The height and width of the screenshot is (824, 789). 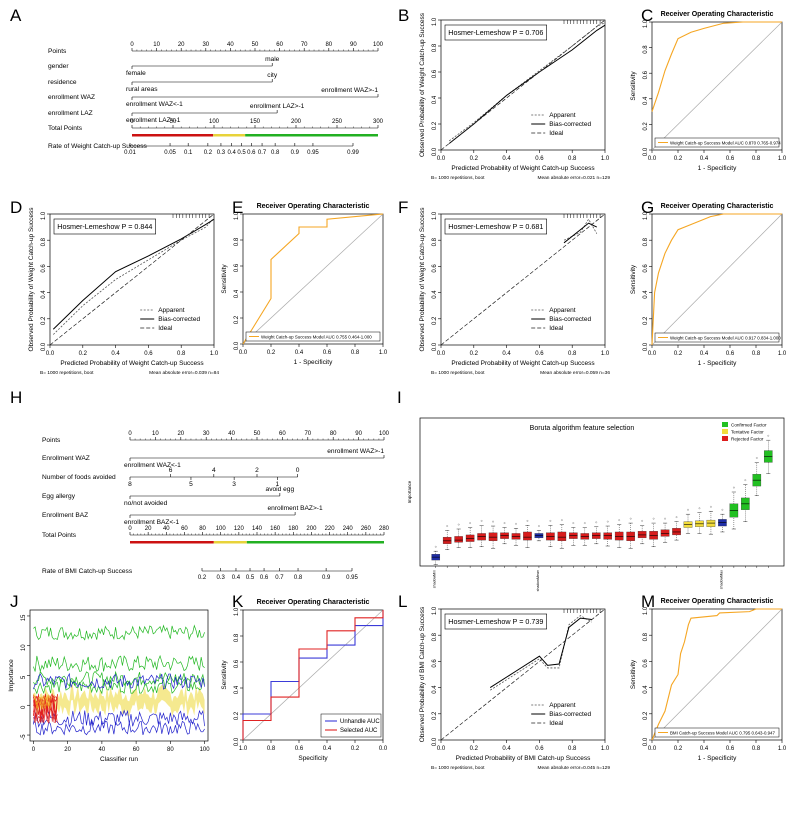 I want to click on probability-tick-label: 0.7, so click(x=262, y=153).